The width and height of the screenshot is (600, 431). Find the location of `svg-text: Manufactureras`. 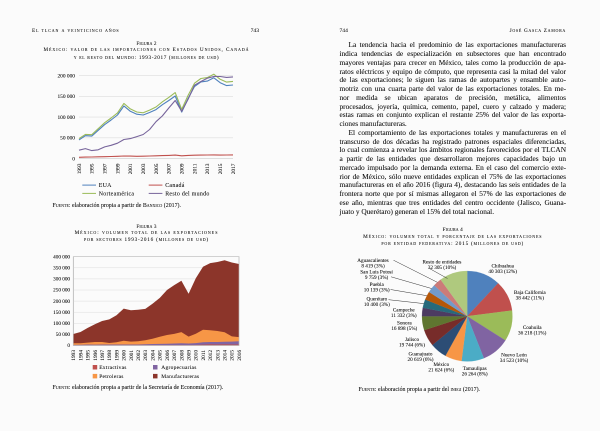

svg-text: Manufactureras is located at coordinates (180, 376).